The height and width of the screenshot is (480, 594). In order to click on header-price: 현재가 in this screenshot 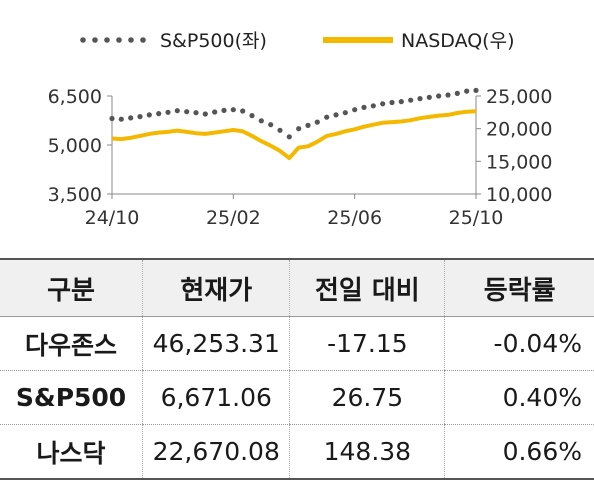, I will do `click(216, 287)`.